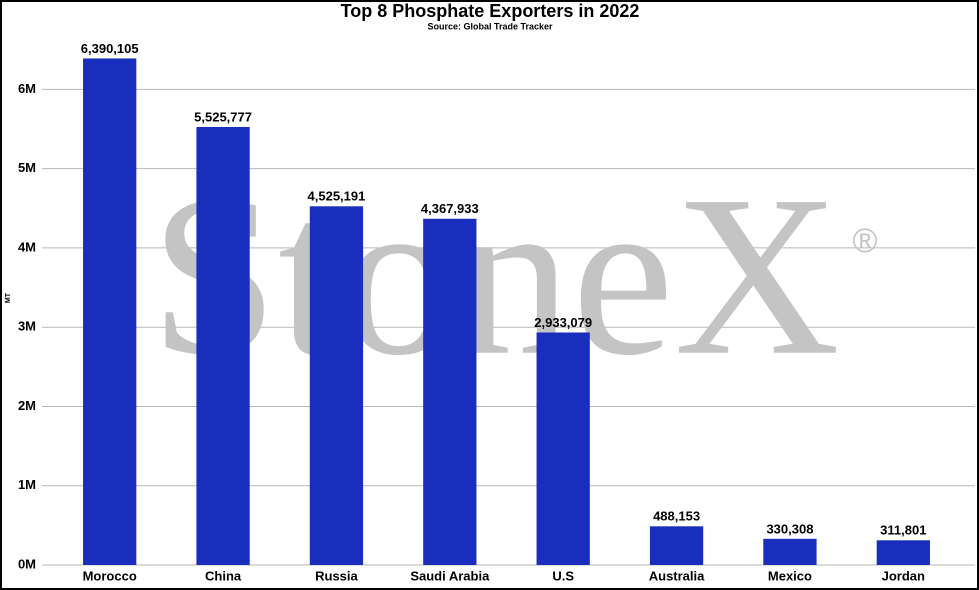 Image resolution: width=979 pixels, height=590 pixels. What do you see at coordinates (337, 196) in the screenshot?
I see `value-label: 4,525,191` at bounding box center [337, 196].